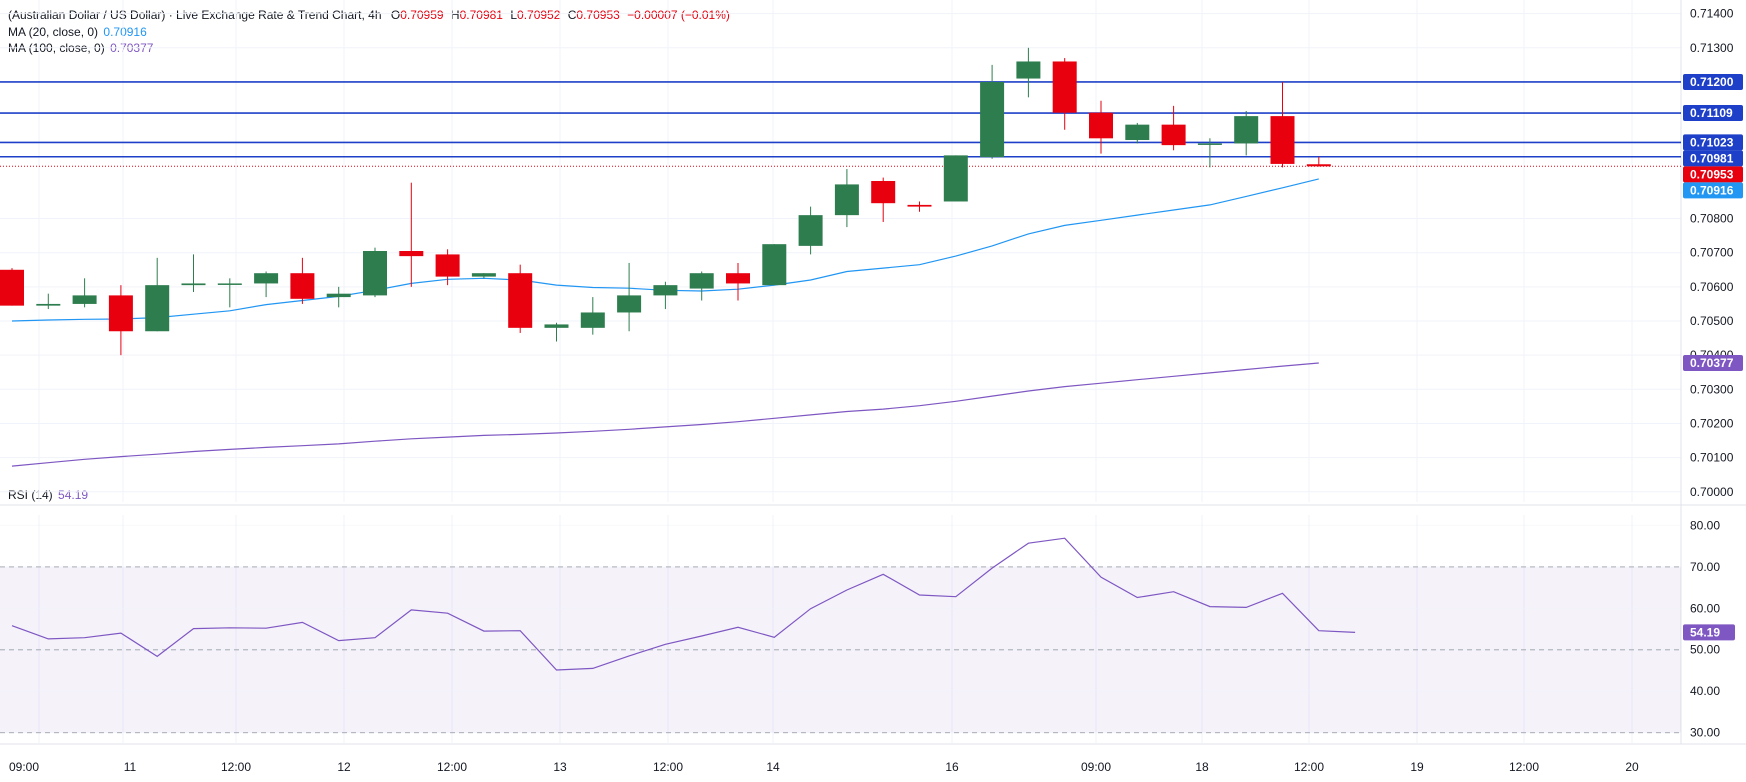  Describe the element at coordinates (1705, 632) in the screenshot. I see `rsi-badge-text: 54.19` at that location.